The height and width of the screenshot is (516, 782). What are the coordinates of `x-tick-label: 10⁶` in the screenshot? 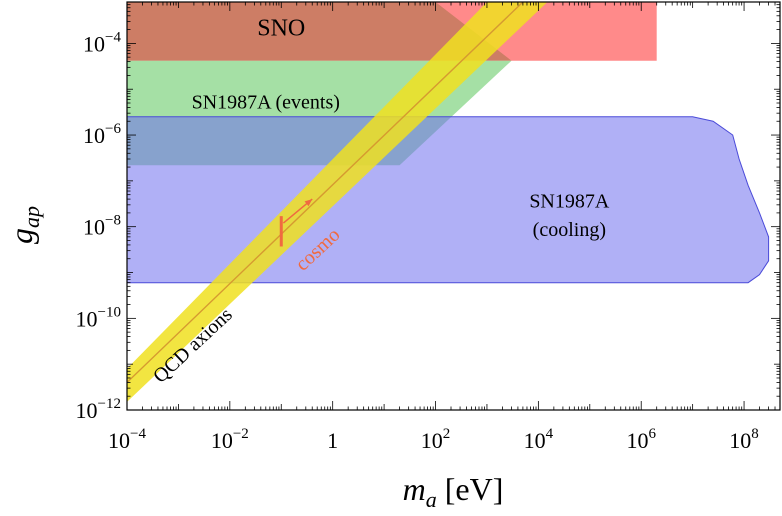 It's located at (641, 439).